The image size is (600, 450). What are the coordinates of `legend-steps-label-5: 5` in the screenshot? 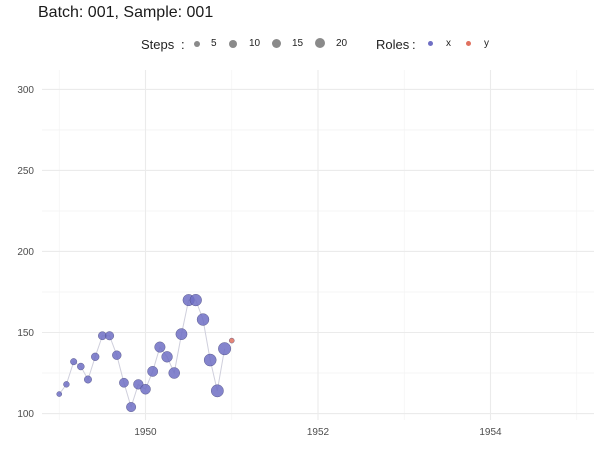 It's located at (214, 43).